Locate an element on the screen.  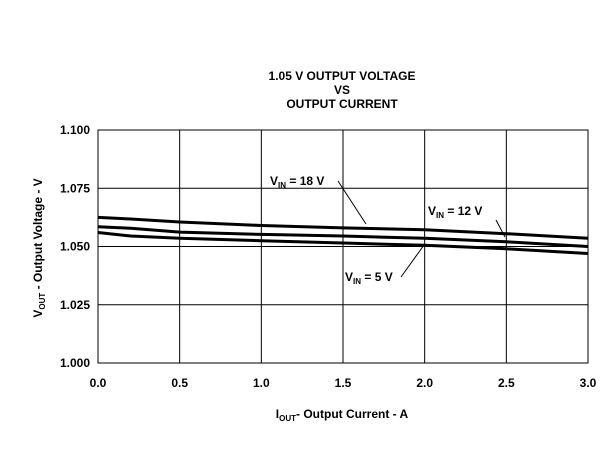
y-tick-label: 1.075 is located at coordinates (75, 188).